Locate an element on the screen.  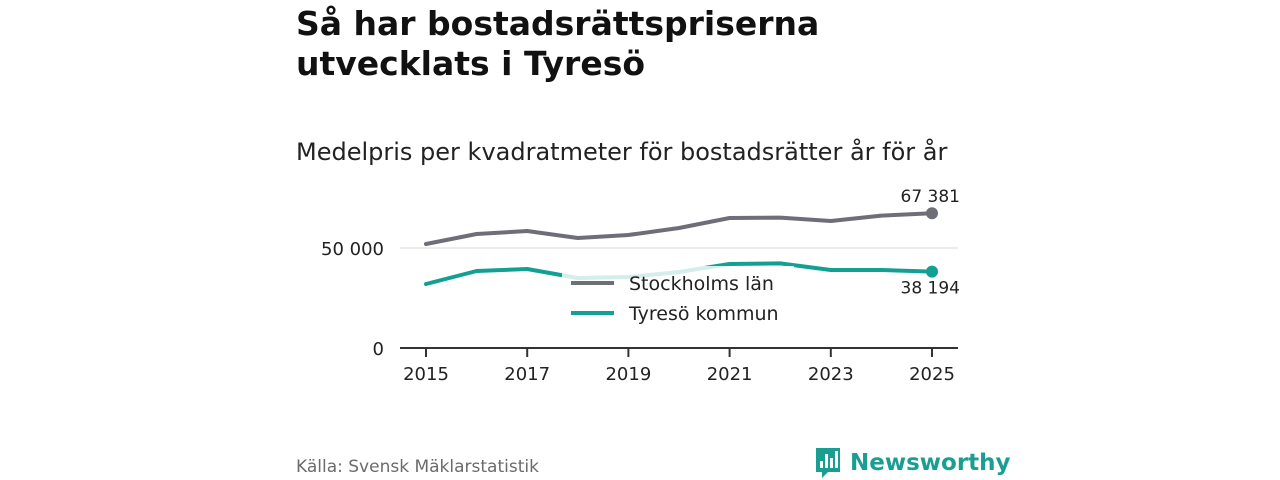
legend-label: Stockholms län is located at coordinates (701, 284).